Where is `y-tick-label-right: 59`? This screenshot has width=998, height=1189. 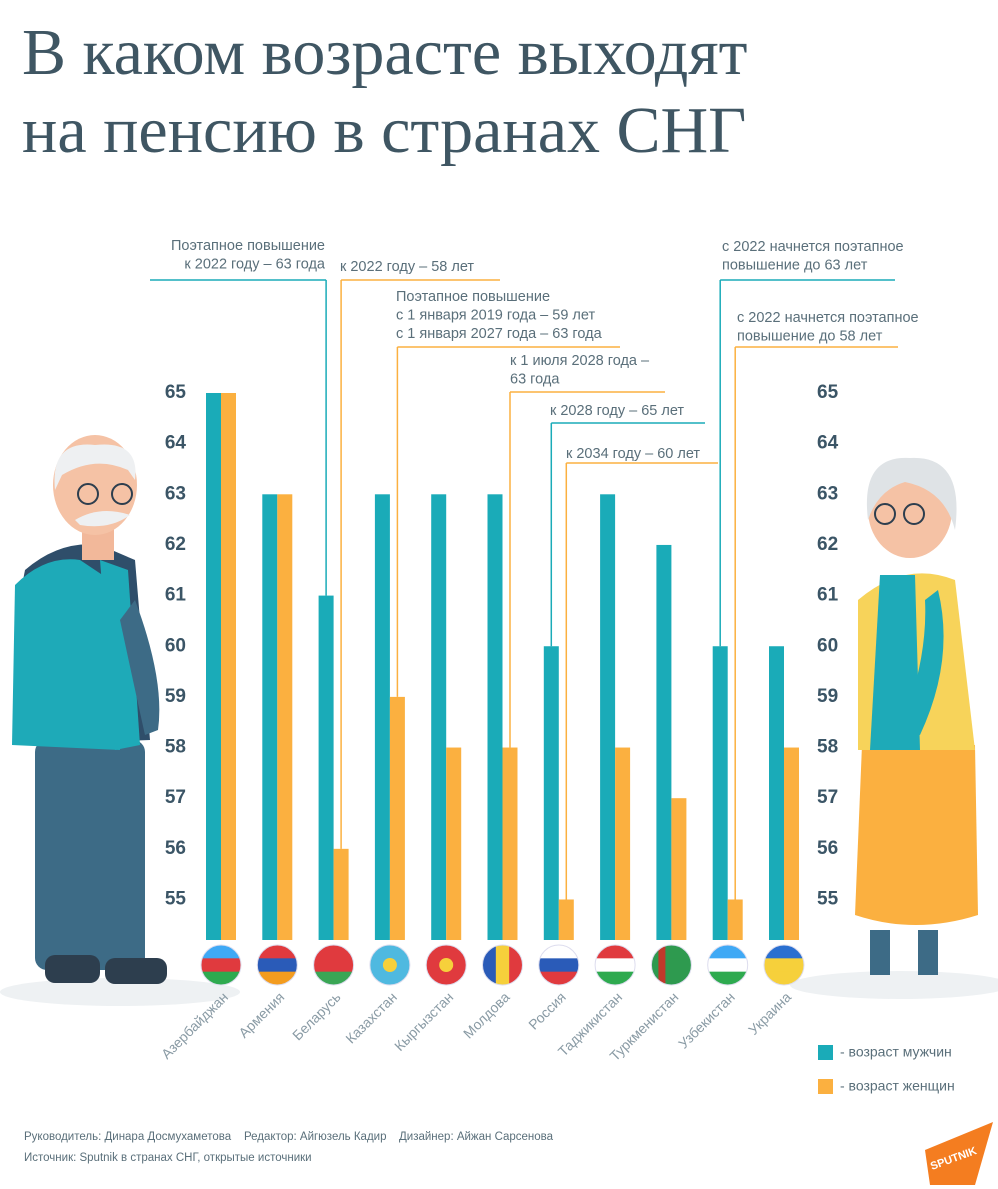 y-tick-label-right: 59 is located at coordinates (827, 696).